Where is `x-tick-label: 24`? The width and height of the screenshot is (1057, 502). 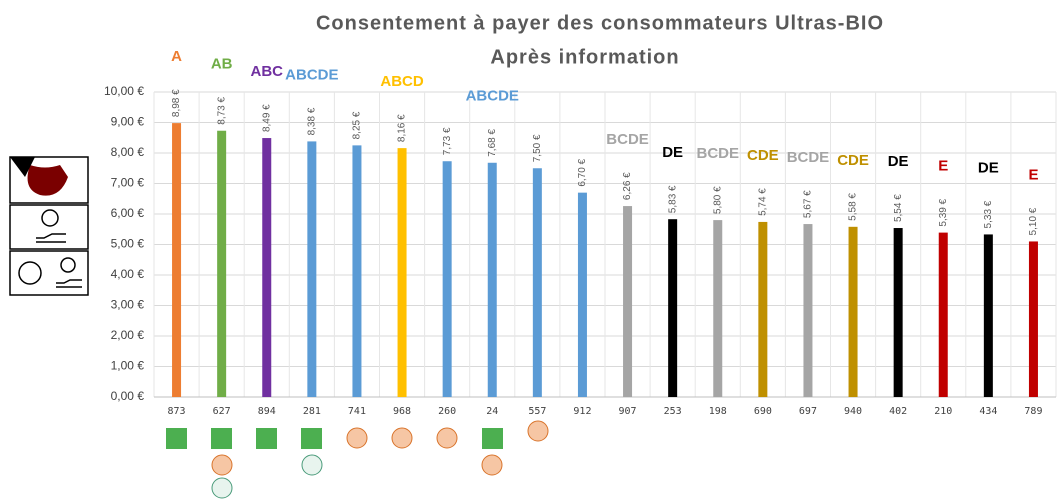 x-tick-label: 24 is located at coordinates (492, 411).